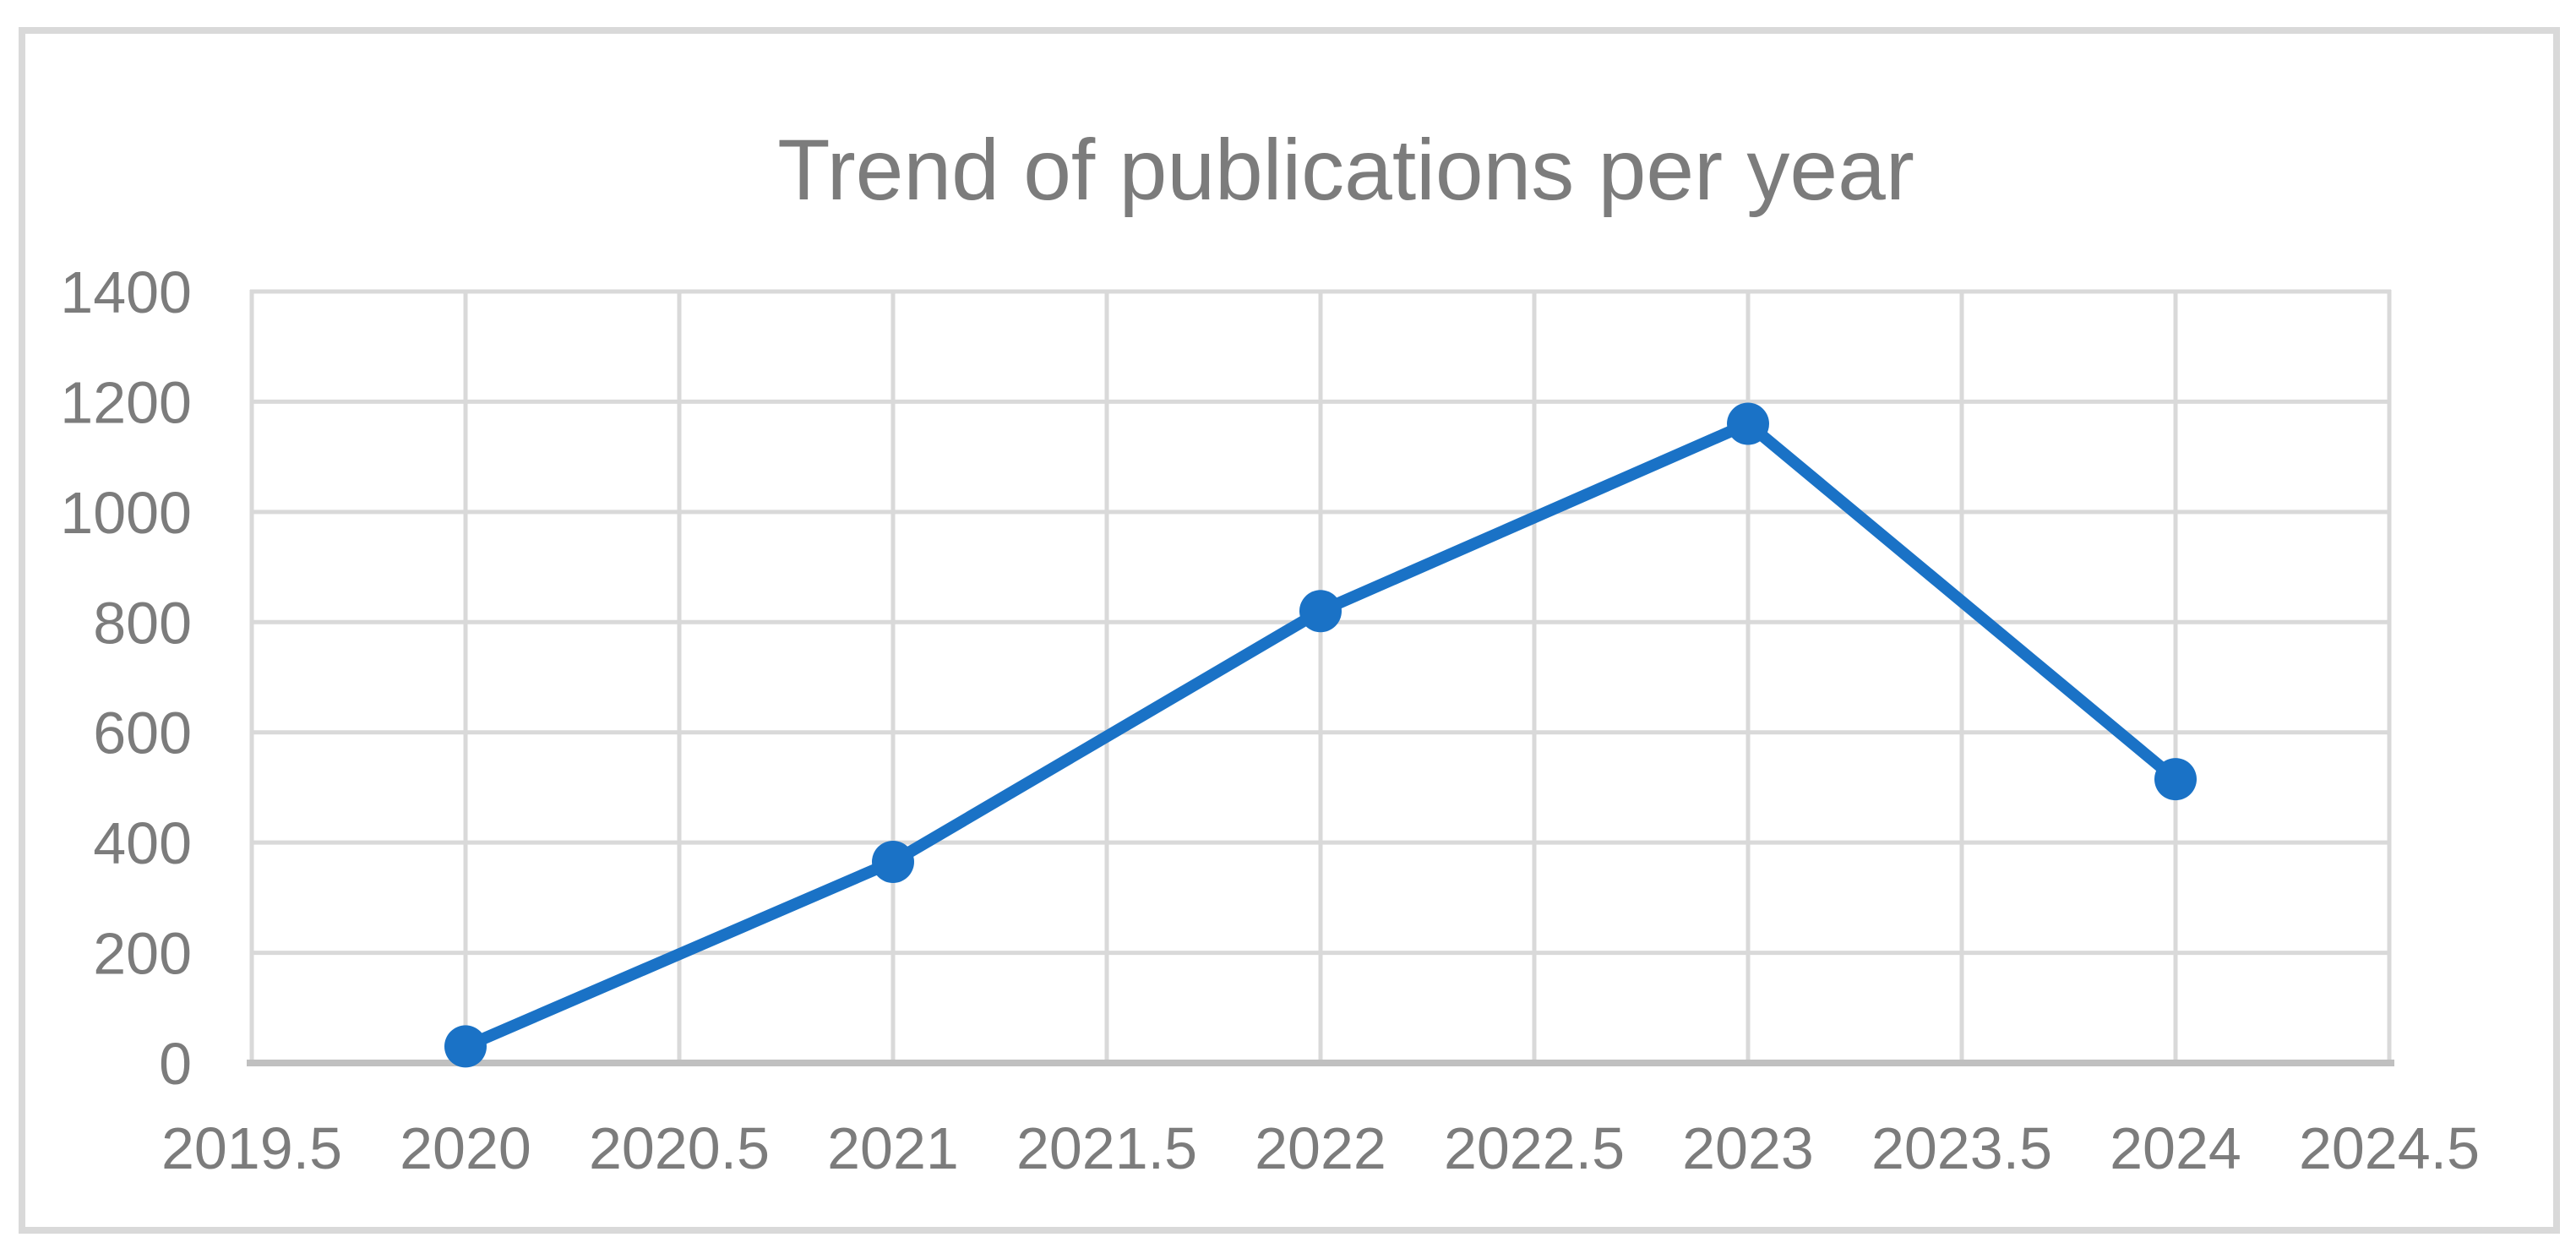 The height and width of the screenshot is (1259, 2576). What do you see at coordinates (252, 1148) in the screenshot?
I see `x-tick-label: 2019.5` at bounding box center [252, 1148].